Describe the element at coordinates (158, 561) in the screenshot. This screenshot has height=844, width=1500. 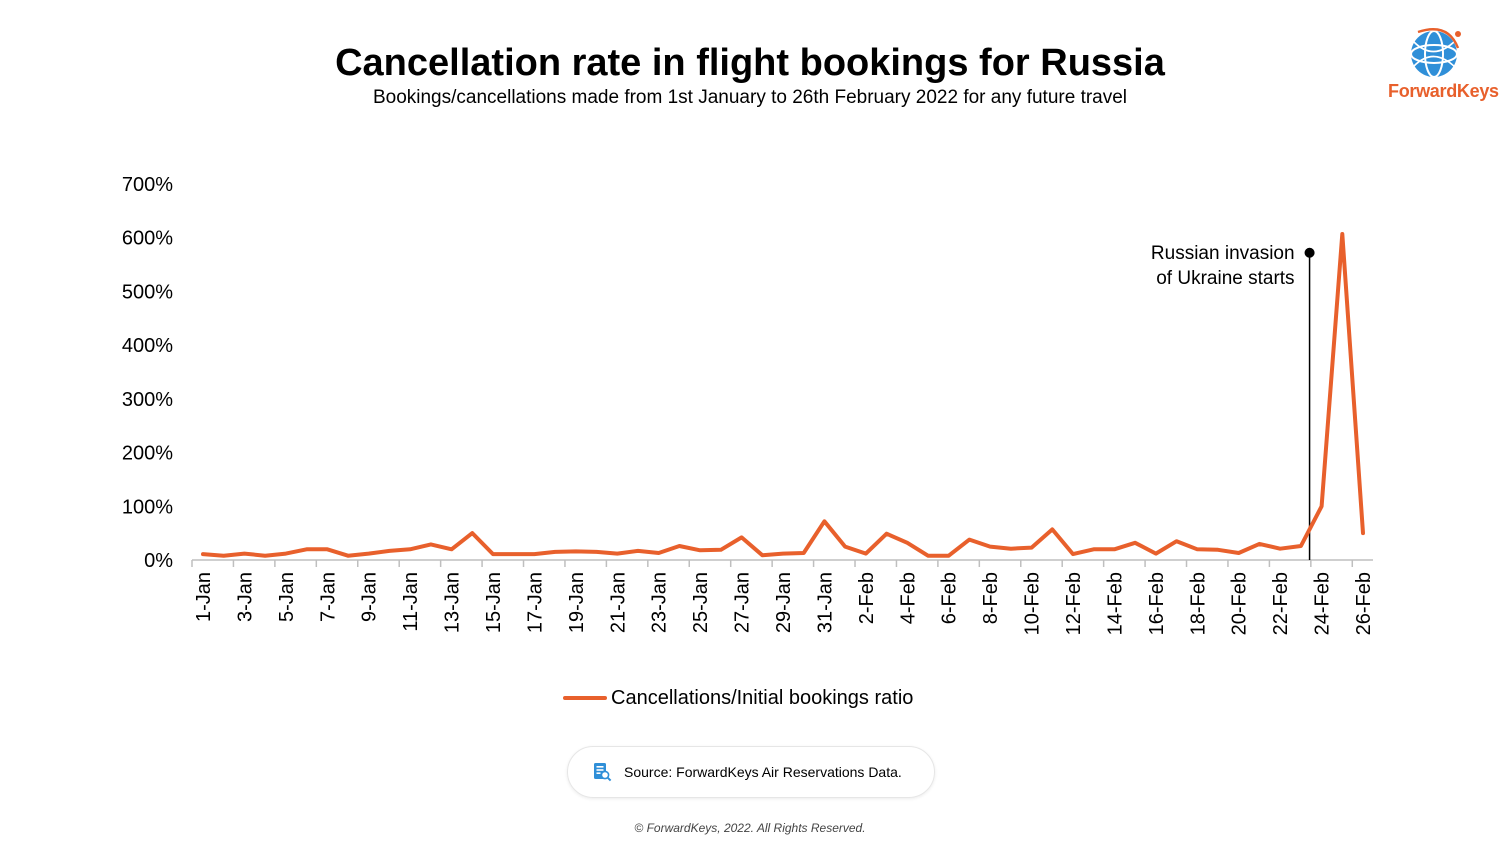
I see `y-tick-label: 0%` at that location.